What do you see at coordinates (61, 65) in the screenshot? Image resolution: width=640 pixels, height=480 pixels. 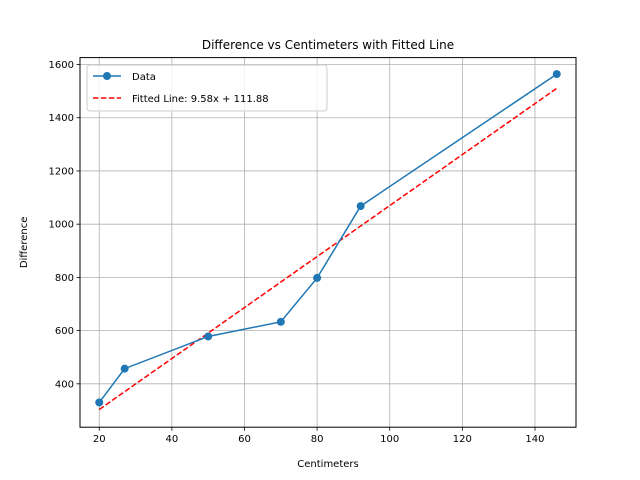 I see `y-tick-label: 1600` at bounding box center [61, 65].